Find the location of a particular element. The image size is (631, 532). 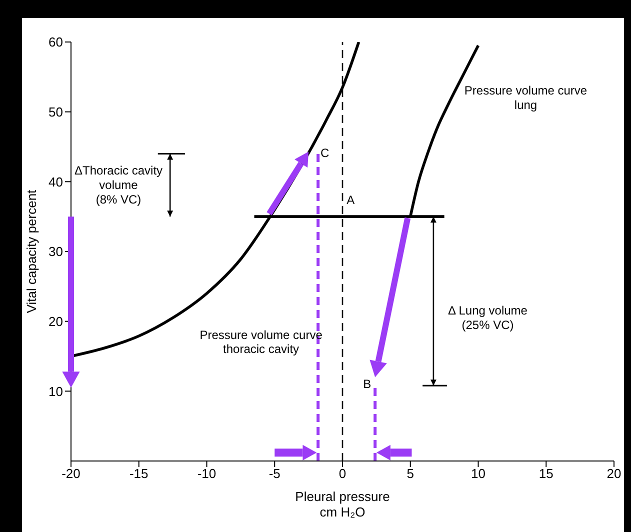

annotation: Δ Lung volume (25% VC) is located at coordinates (488, 317).